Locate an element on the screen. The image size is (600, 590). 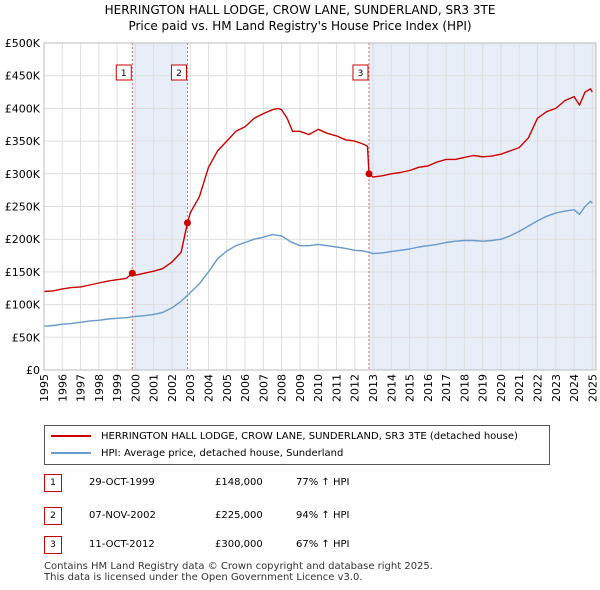
x-tick-label: 2021 is located at coordinates (519, 388).